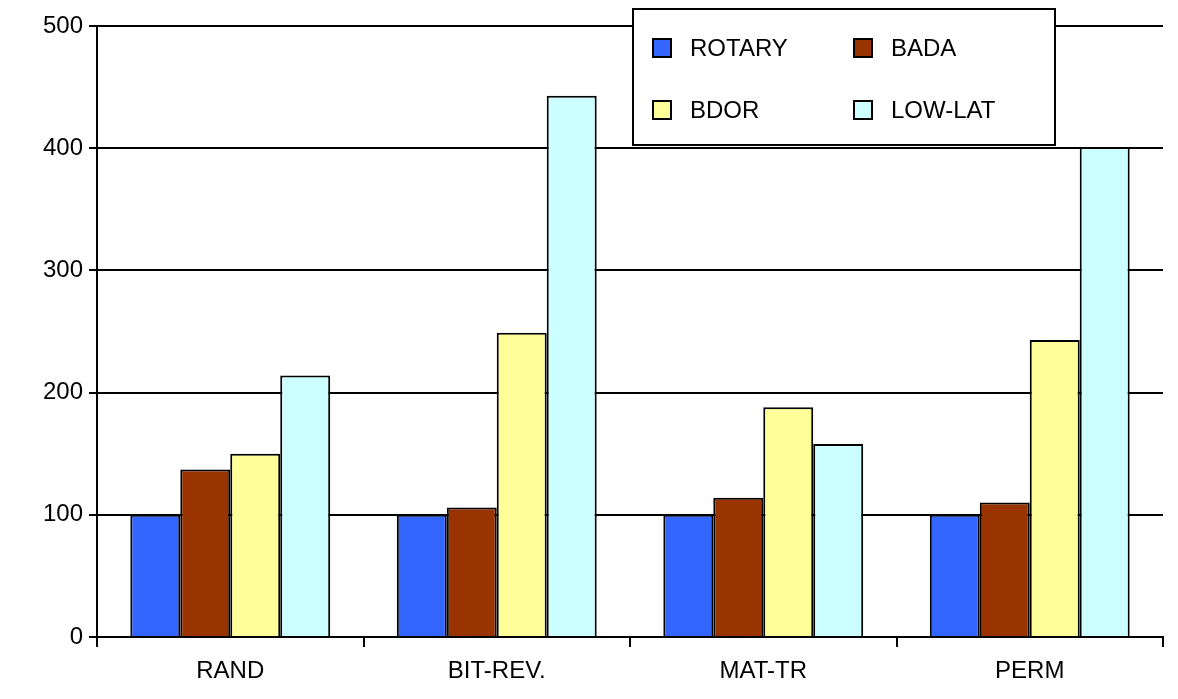  What do you see at coordinates (76, 635) in the screenshot?
I see `y-tick-label: 0` at bounding box center [76, 635].